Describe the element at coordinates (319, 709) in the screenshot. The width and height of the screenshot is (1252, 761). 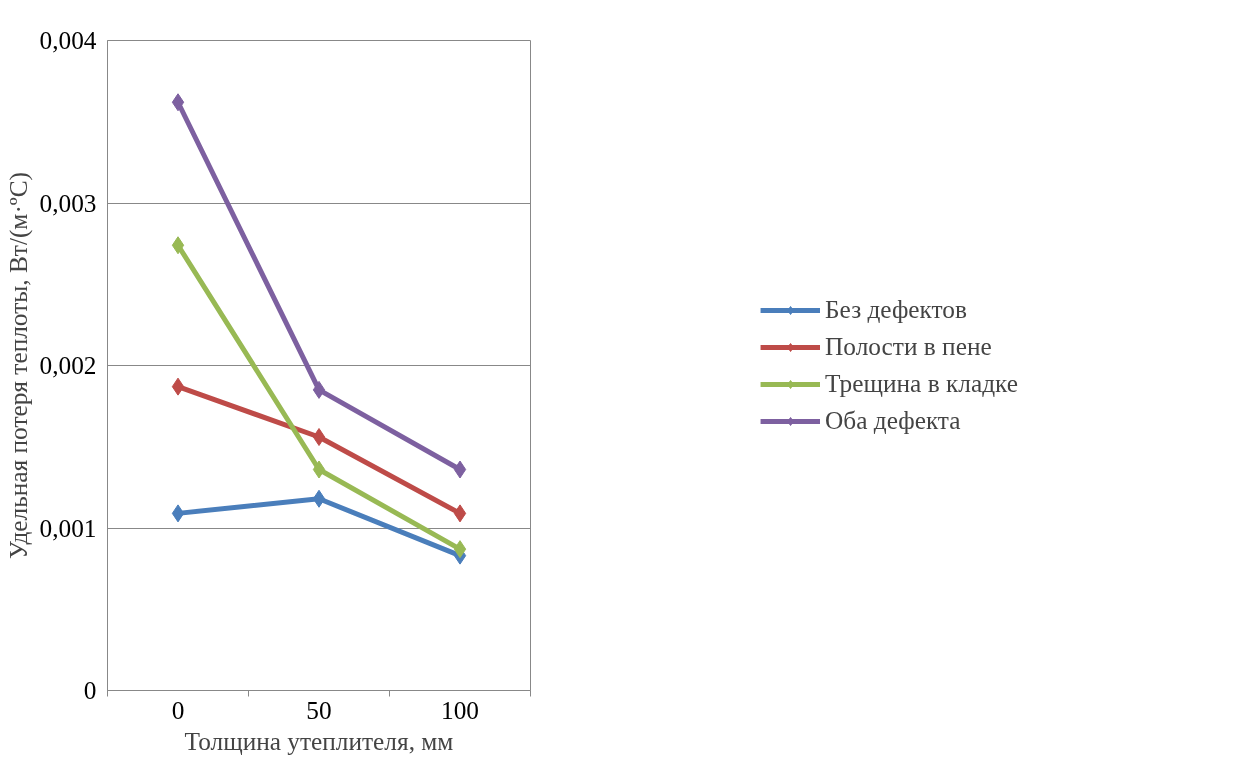
I see `x-tick-label: 50` at that location.